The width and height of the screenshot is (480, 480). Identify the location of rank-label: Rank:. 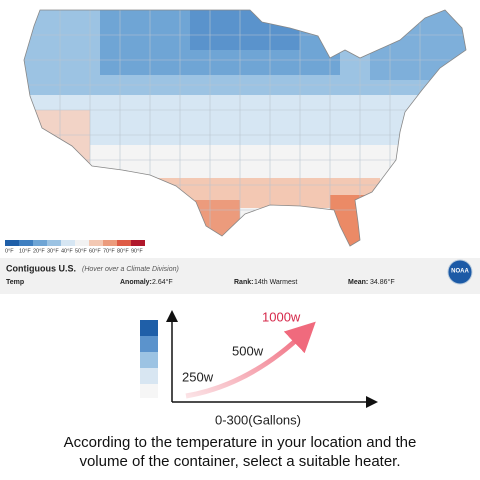
(243, 282).